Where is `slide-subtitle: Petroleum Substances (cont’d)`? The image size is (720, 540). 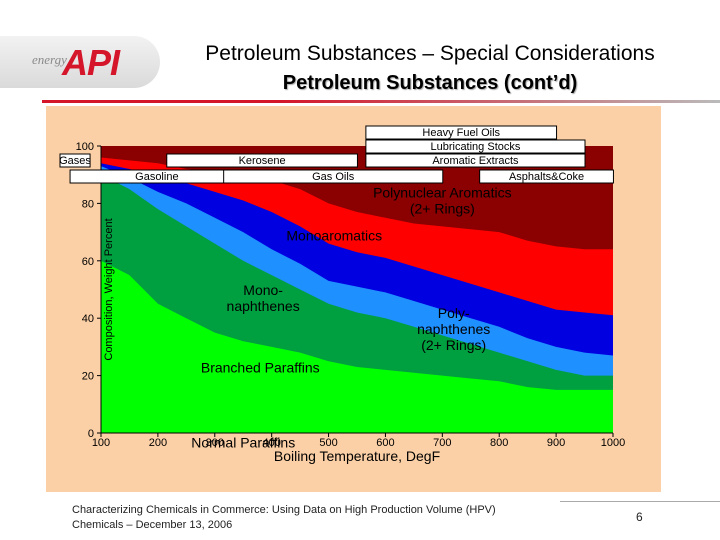
slide-subtitle: Petroleum Substances (cont’d) is located at coordinates (430, 83).